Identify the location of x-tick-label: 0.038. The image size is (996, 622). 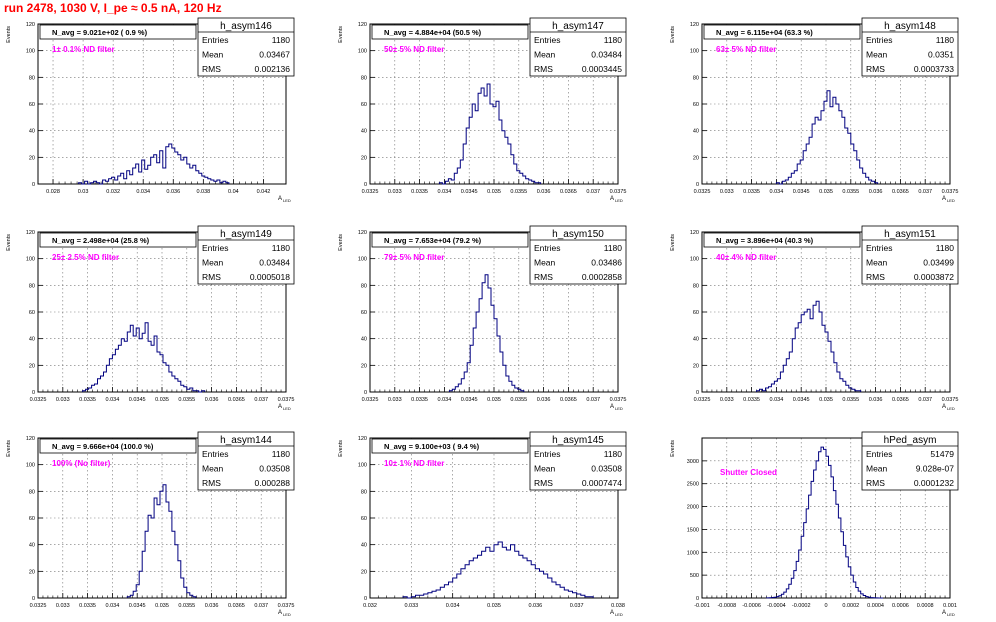
(618, 606).